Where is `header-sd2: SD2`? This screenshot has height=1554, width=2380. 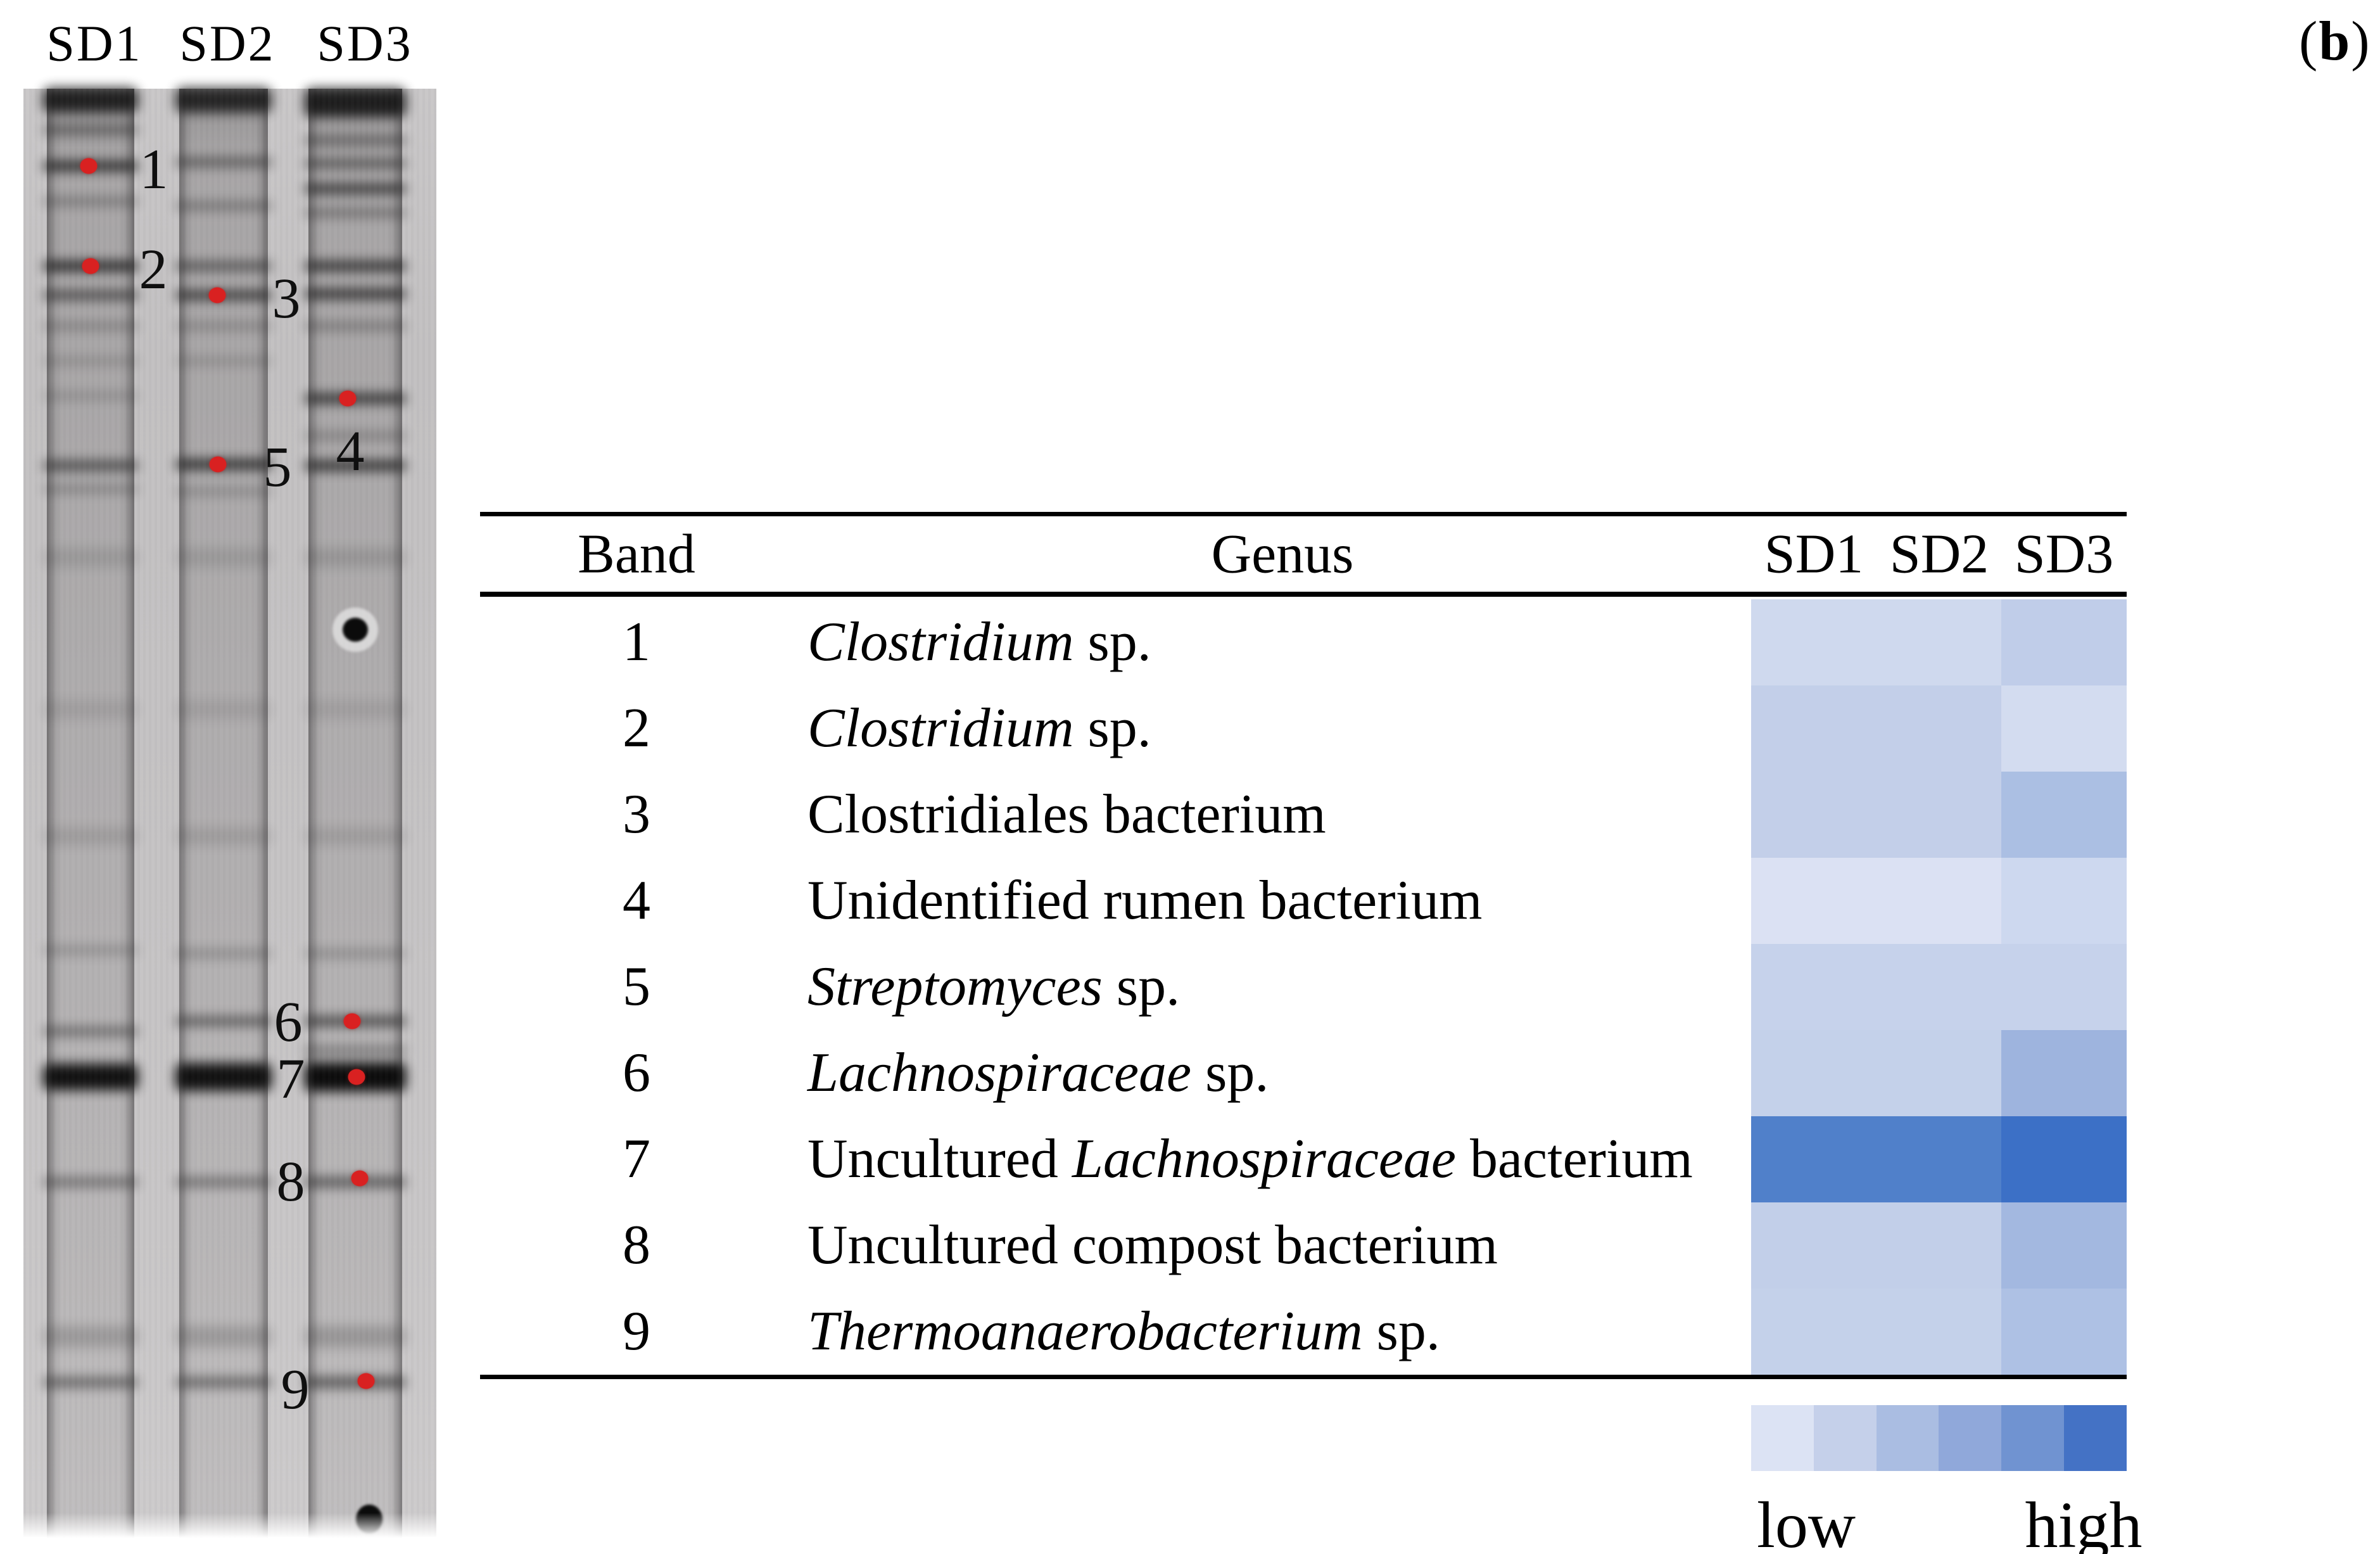
header-sd2: SD2 is located at coordinates (1939, 554).